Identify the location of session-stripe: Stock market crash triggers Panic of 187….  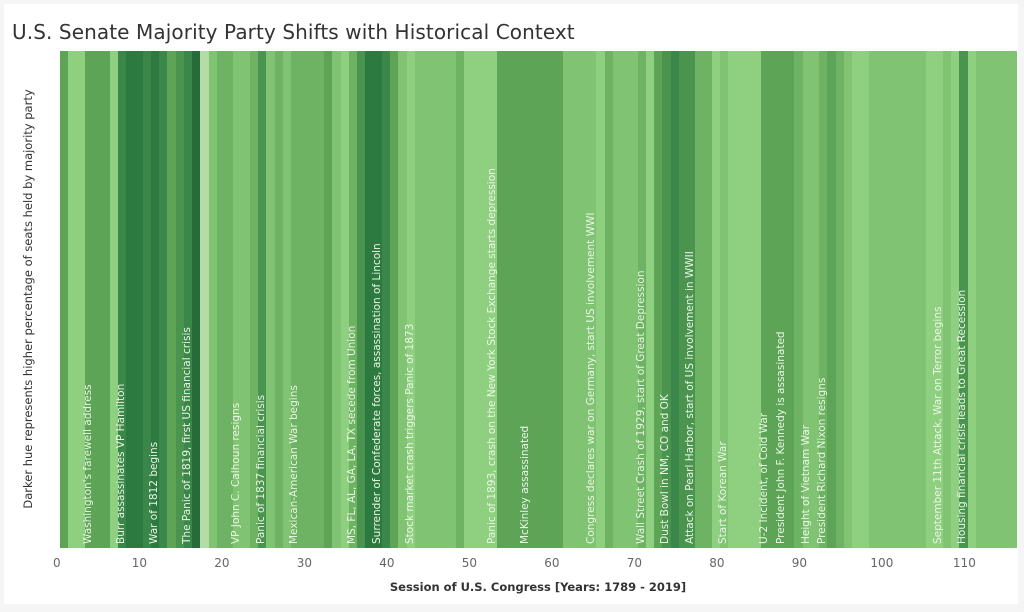
(410, 299).